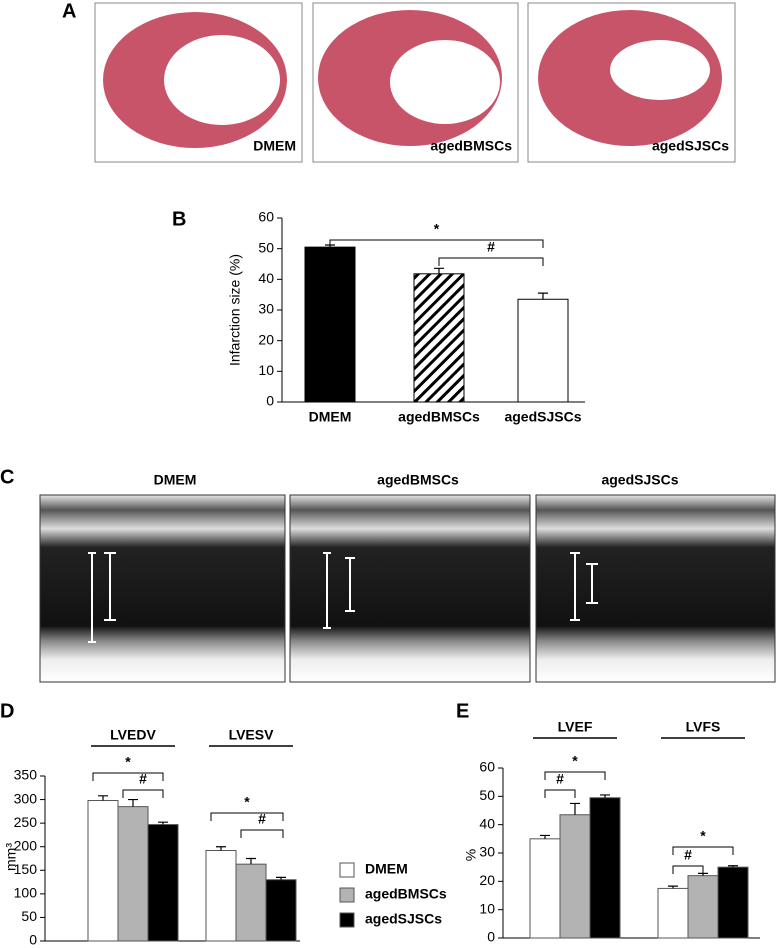 This screenshot has width=777, height=948. What do you see at coordinates (403, 919) in the screenshot?
I see `legend-label: agedSJSCs` at bounding box center [403, 919].